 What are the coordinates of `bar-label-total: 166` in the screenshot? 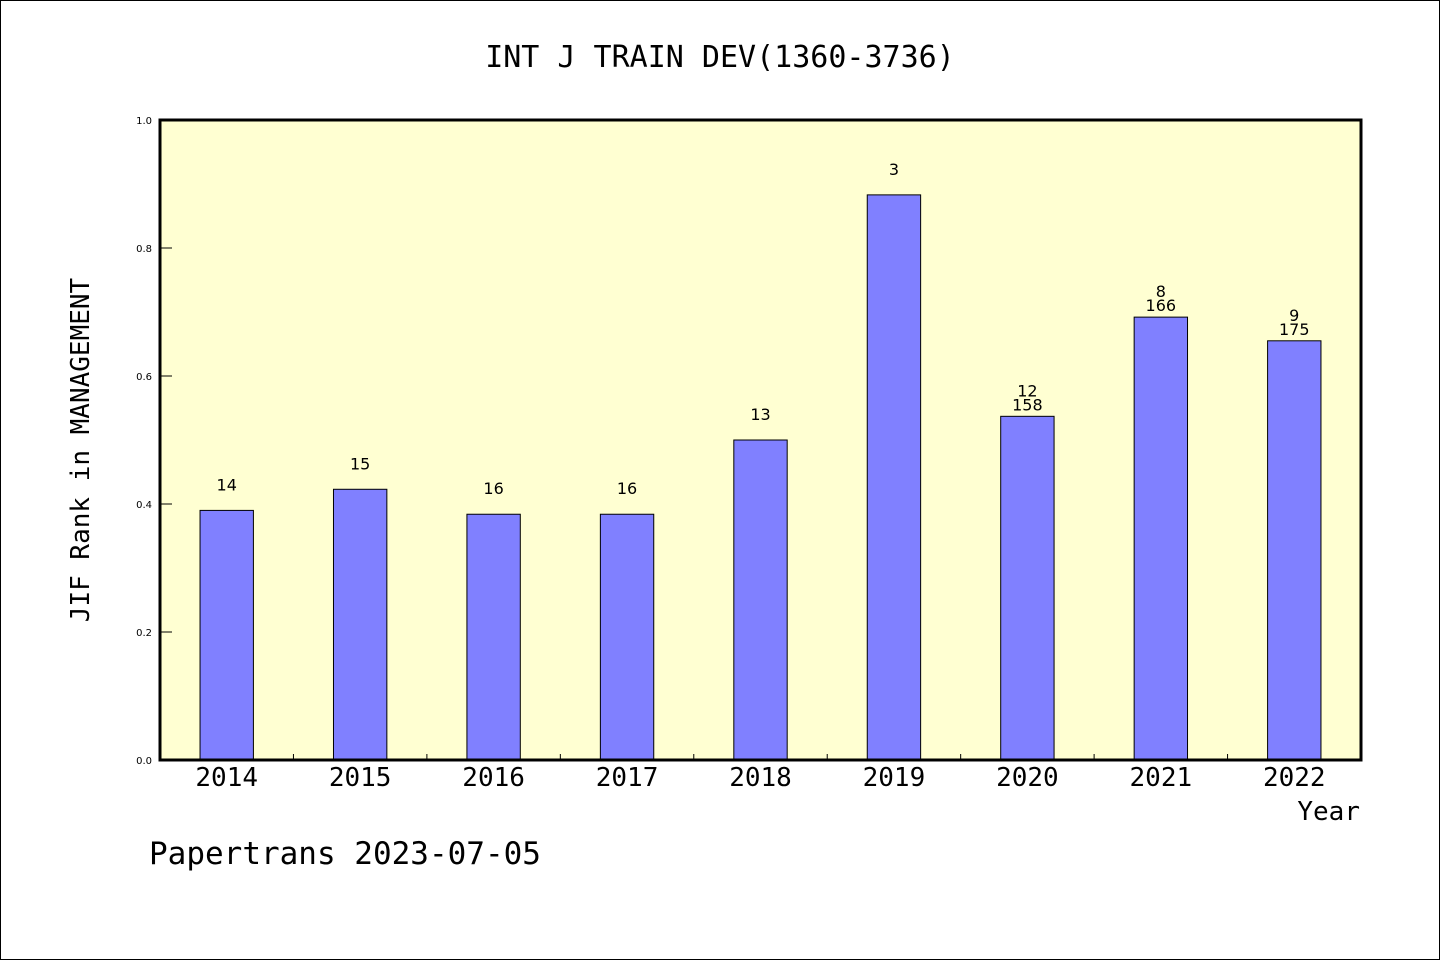 It's located at (1161, 305).